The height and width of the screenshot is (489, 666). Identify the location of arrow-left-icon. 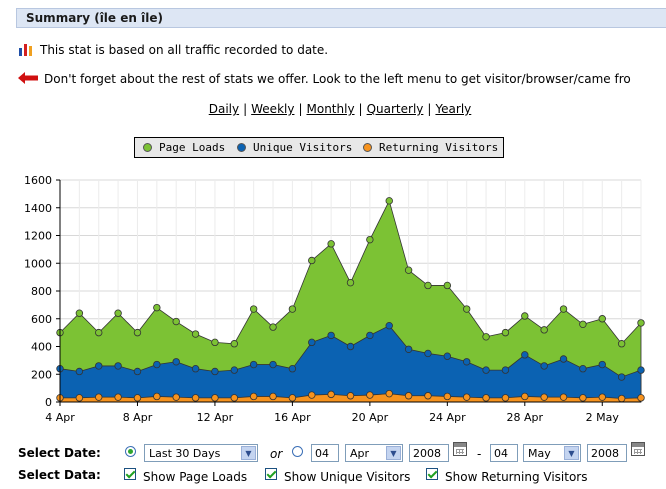
(28, 79).